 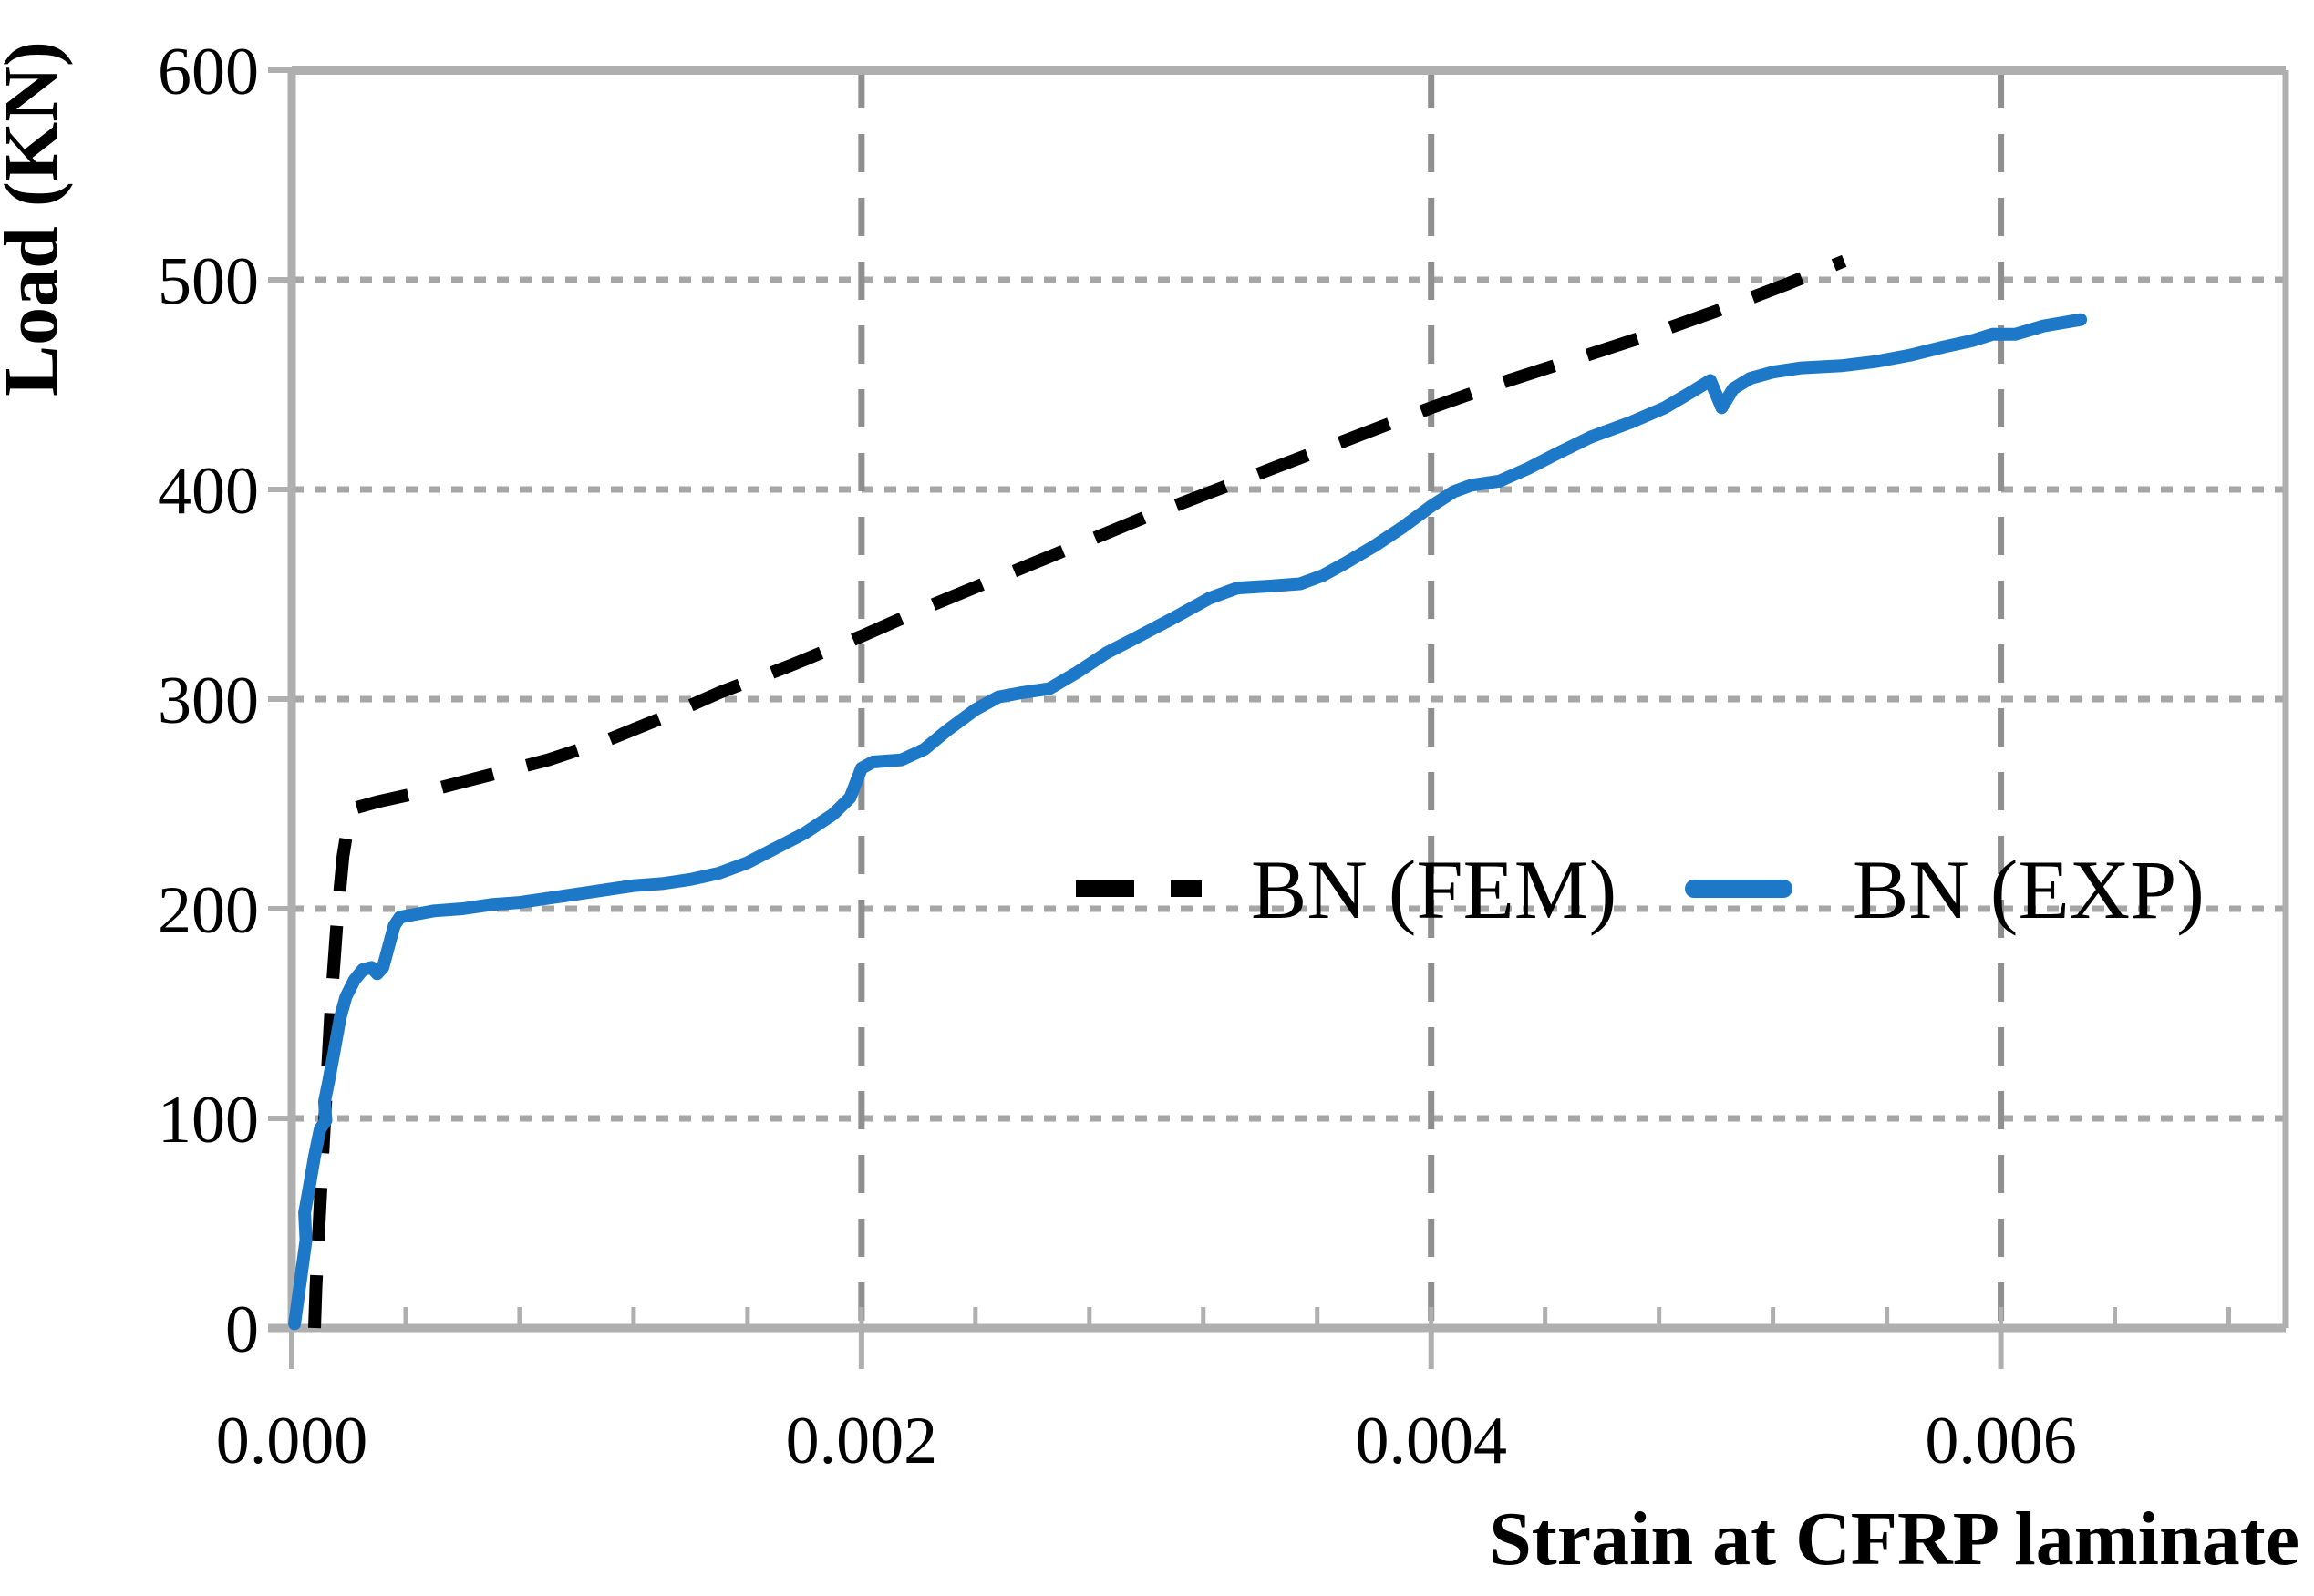 I want to click on y-tick-label-100: 100, so click(x=209, y=1120).